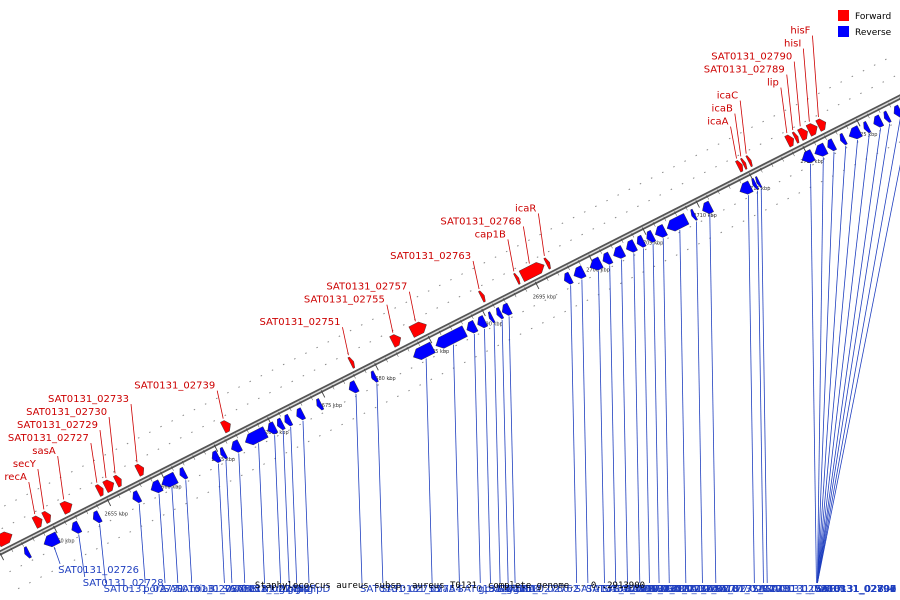 Image resolution: width=900 pixels, height=600 pixels. Describe the element at coordinates (855, 589) in the screenshot. I see `reverse-gene-label: SAT0131_02798` at that location.